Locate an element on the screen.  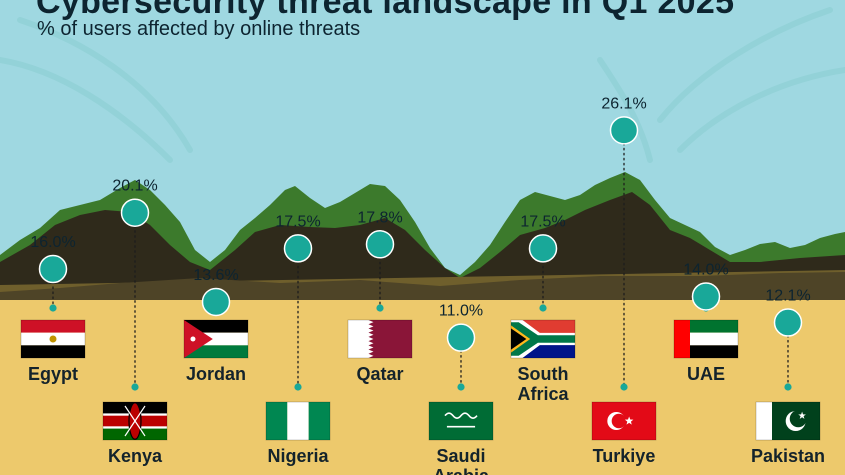
country-qatar: 17.8% Qatar is located at coordinates (380, 296).